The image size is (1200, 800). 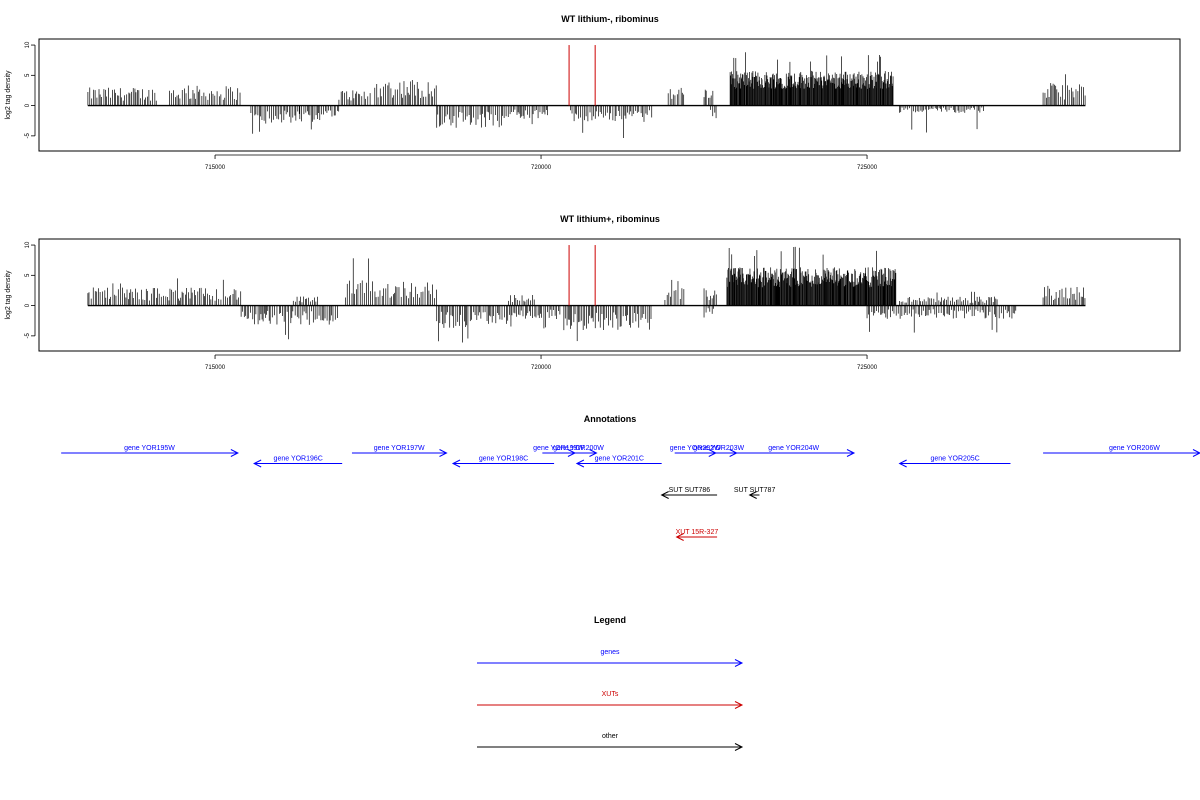 I want to click on feature-label: gene YOR206W, so click(x=1134, y=448).